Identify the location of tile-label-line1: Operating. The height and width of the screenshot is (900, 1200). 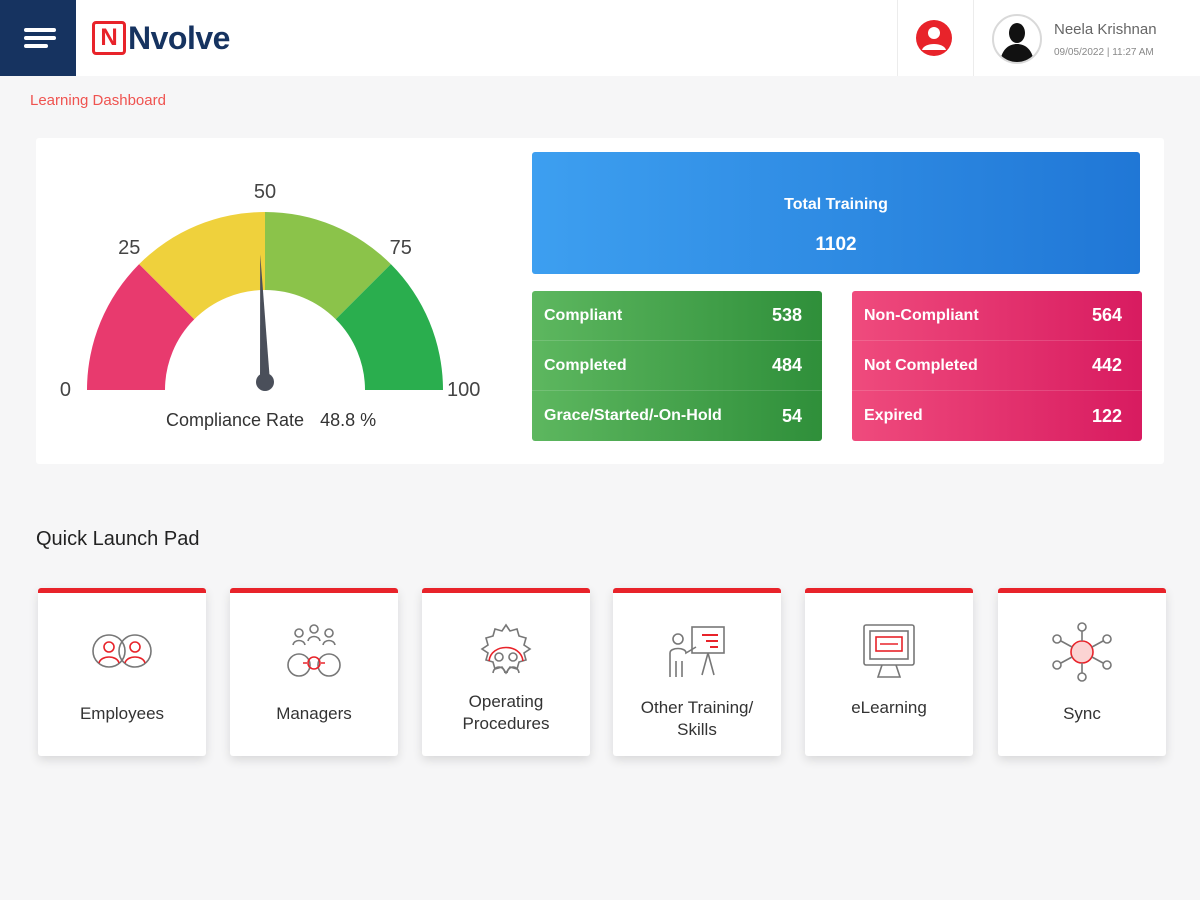
(506, 701).